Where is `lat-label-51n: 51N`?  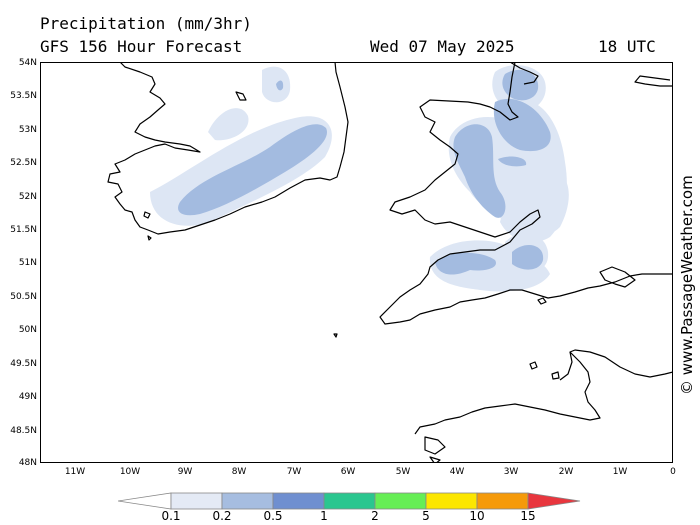
lat-label-51n: 51N is located at coordinates (27, 263).